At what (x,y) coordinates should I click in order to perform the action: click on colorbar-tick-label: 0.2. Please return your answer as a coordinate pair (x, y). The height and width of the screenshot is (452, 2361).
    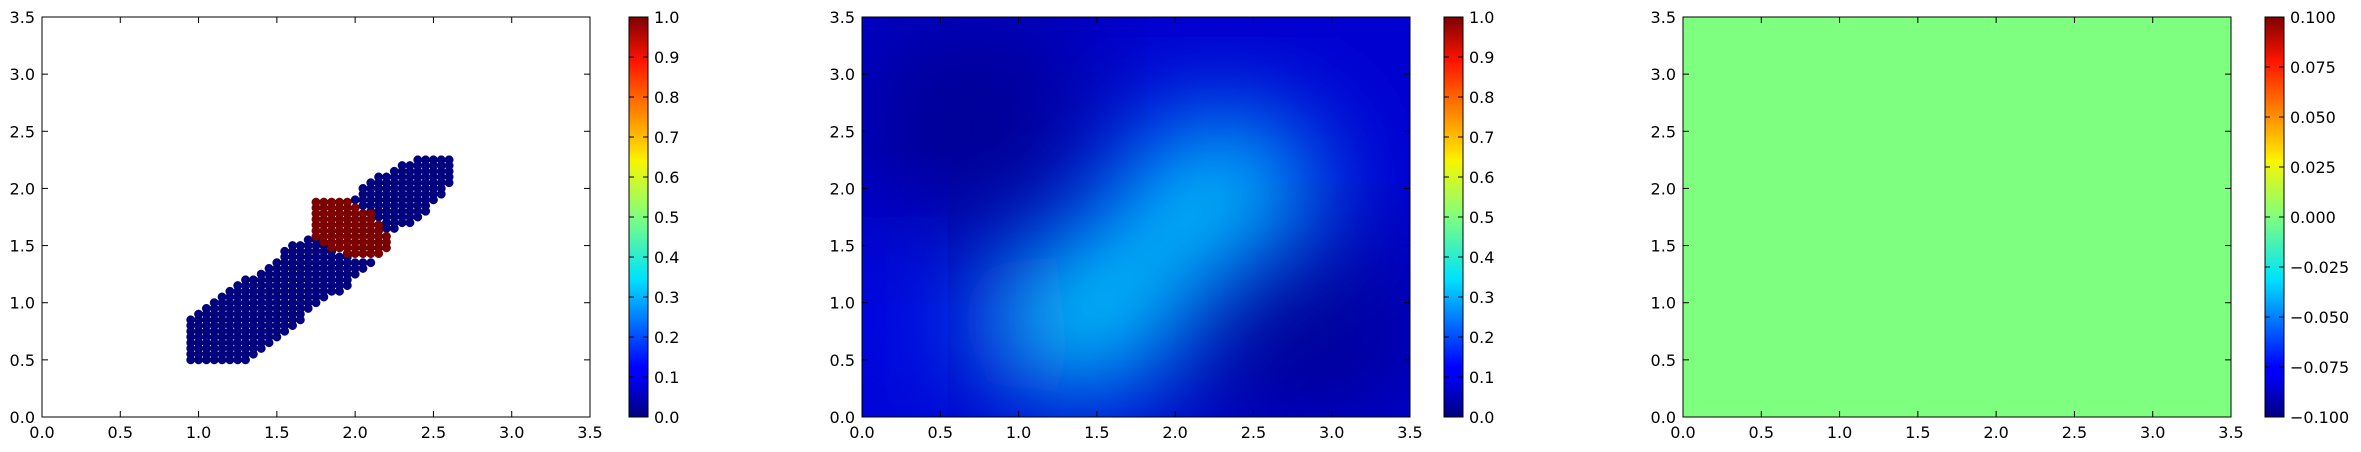
    Looking at the image, I should click on (666, 337).